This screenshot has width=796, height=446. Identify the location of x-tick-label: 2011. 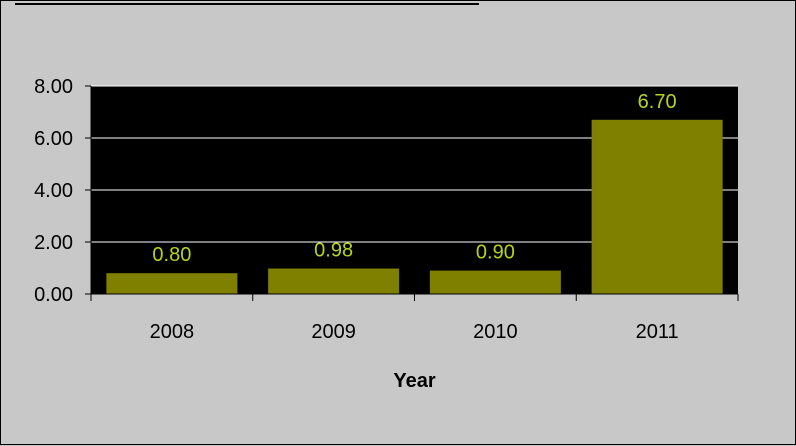
(657, 332).